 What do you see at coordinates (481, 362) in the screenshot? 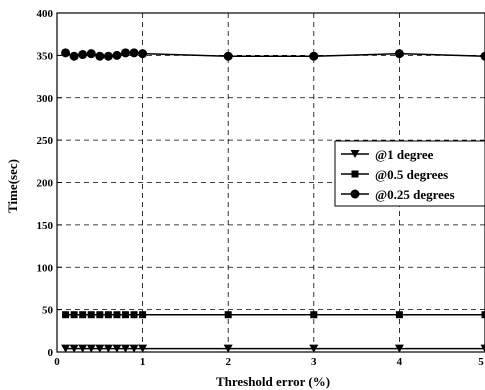
I see `x-tick-label: 5` at bounding box center [481, 362].